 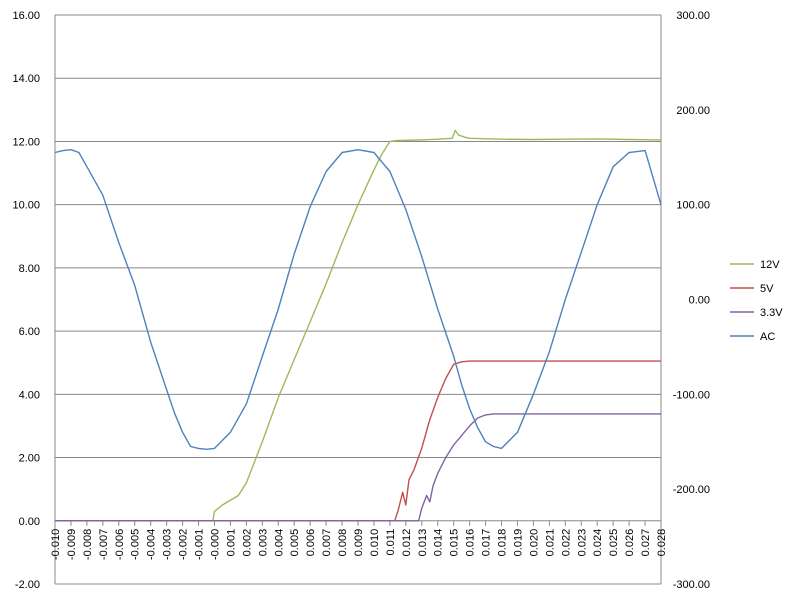 What do you see at coordinates (455, 543) in the screenshot?
I see `x-tick-label: 0.015` at bounding box center [455, 543].